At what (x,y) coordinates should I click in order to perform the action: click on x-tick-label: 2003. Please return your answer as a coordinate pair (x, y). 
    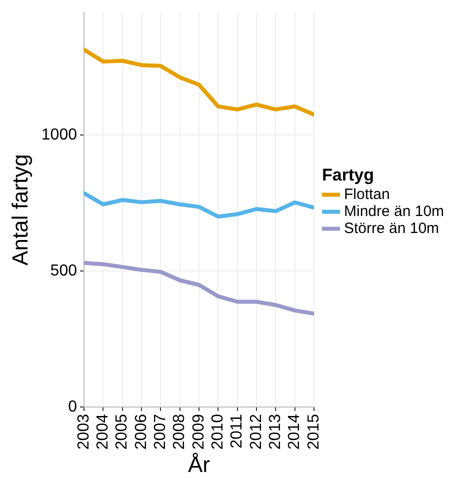
    Looking at the image, I should click on (83, 432).